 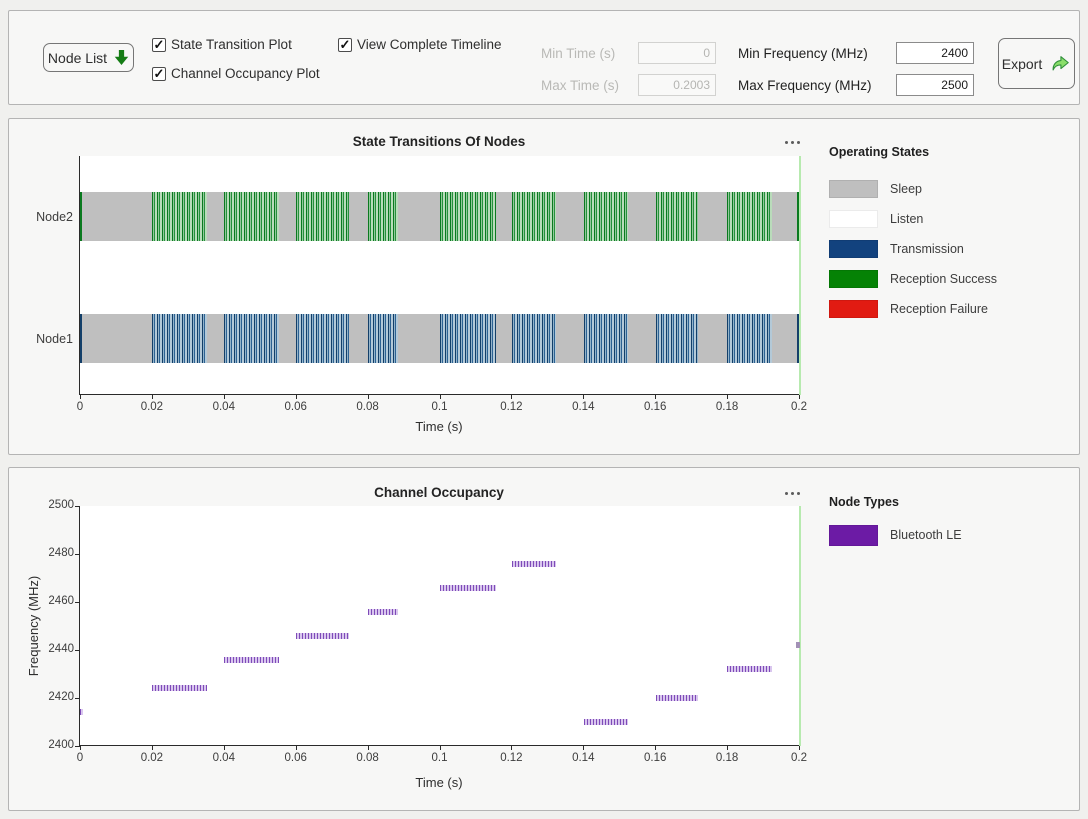 What do you see at coordinates (61, 601) in the screenshot?
I see `y-tick-label: 2460` at bounding box center [61, 601].